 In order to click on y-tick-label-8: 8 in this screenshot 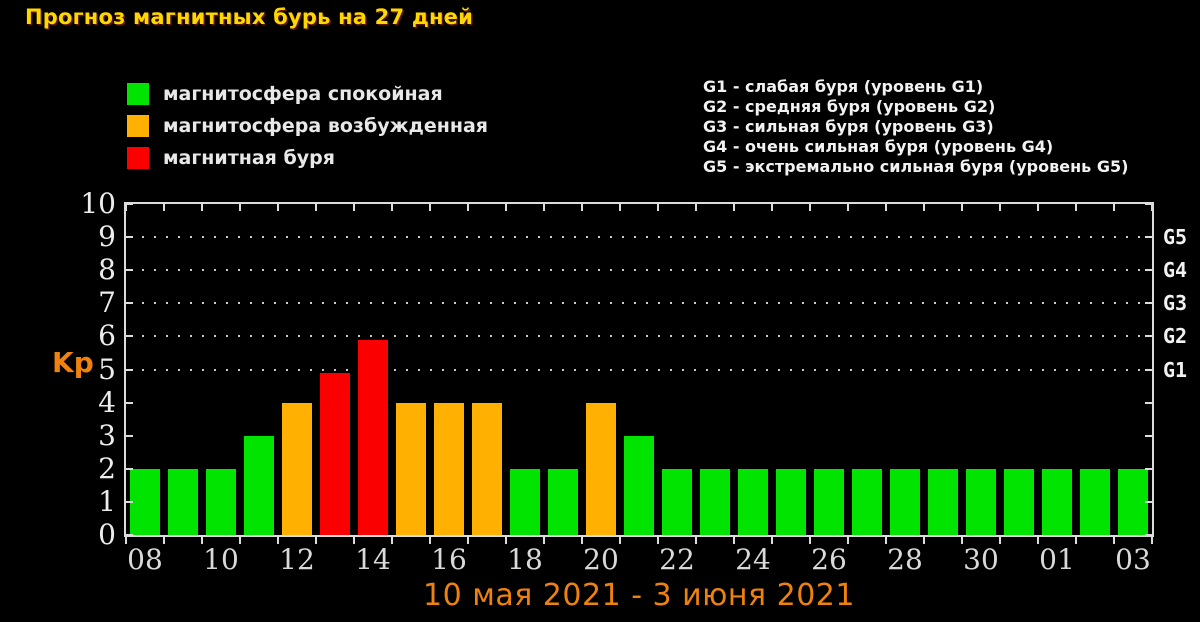, I will do `click(107, 270)`.